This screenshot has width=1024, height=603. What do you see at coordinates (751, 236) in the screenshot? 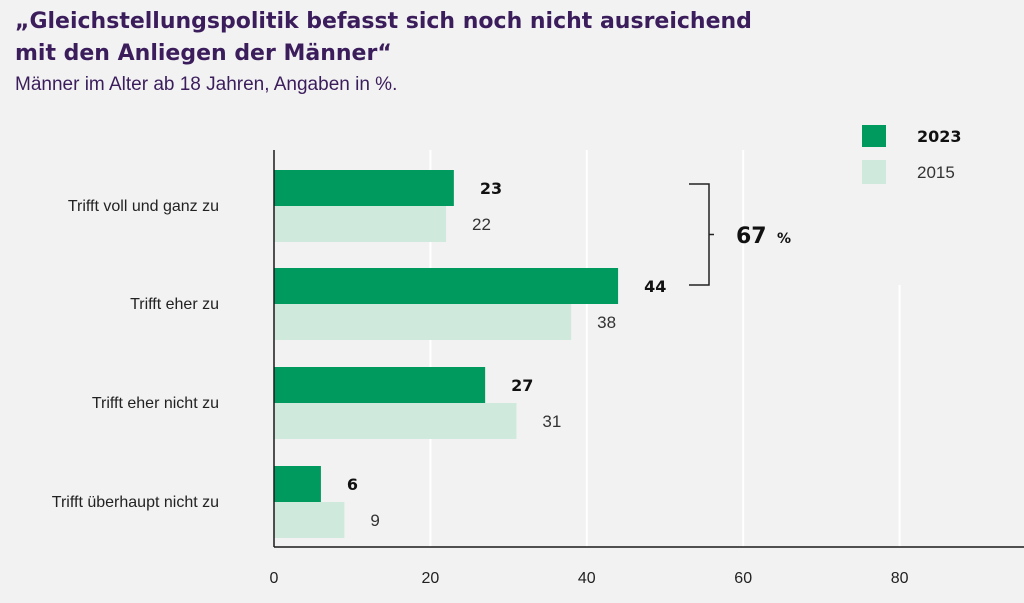
I see `annotation-value: 67` at bounding box center [751, 236].